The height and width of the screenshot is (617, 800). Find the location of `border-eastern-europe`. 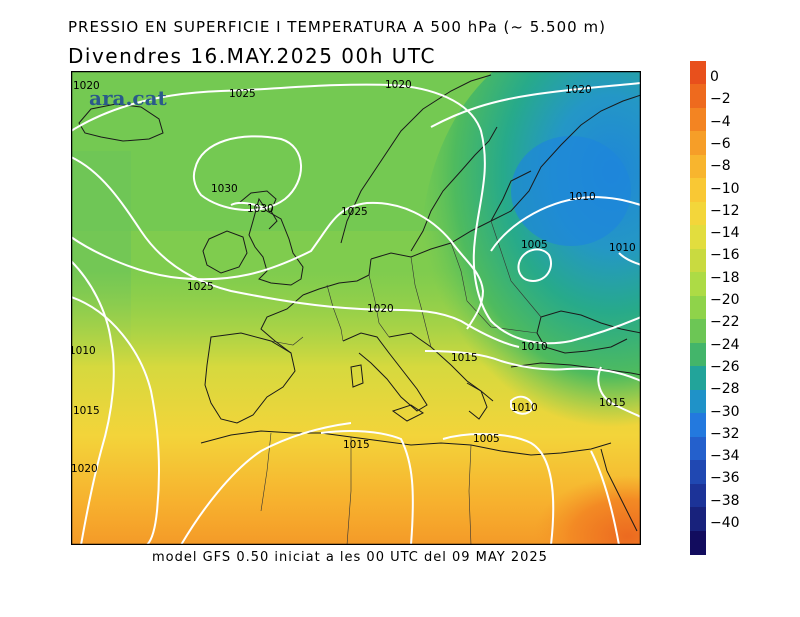

border-eastern-europe is located at coordinates (421, 302).